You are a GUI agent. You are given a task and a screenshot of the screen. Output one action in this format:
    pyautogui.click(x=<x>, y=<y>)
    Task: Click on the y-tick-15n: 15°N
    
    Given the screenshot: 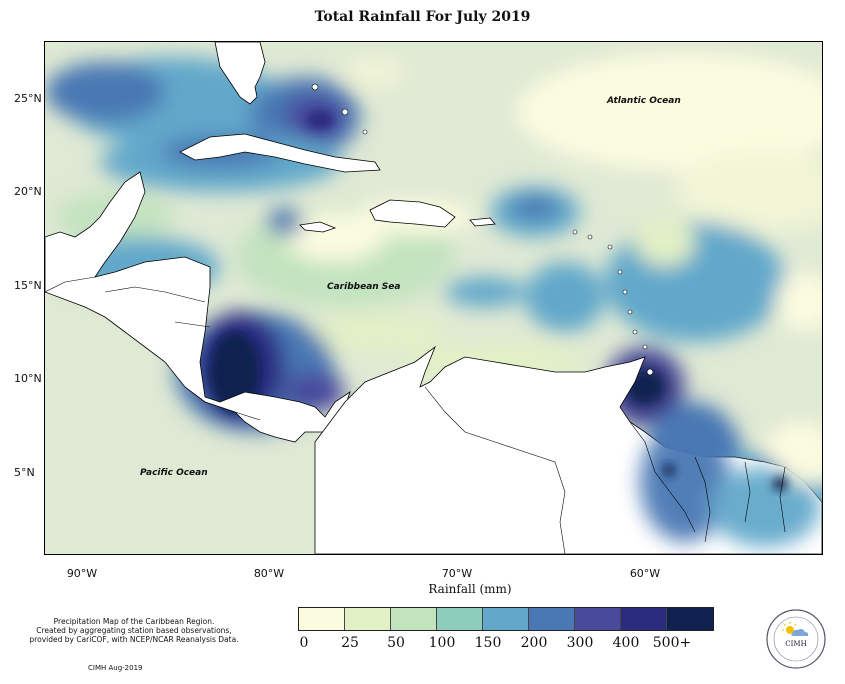 What is the action you would take?
    pyautogui.click(x=28, y=285)
    